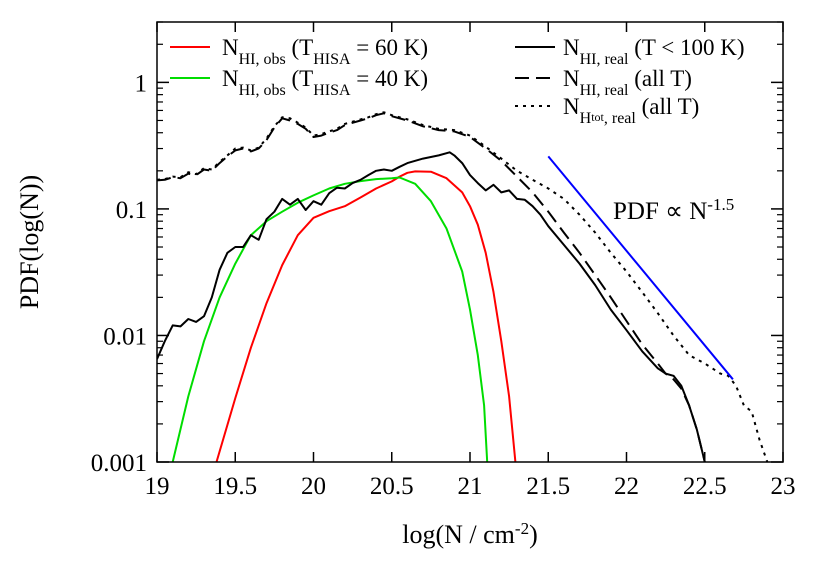  Describe the element at coordinates (29, 242) in the screenshot. I see `y-axis-label: PDF(log(N))` at that location.